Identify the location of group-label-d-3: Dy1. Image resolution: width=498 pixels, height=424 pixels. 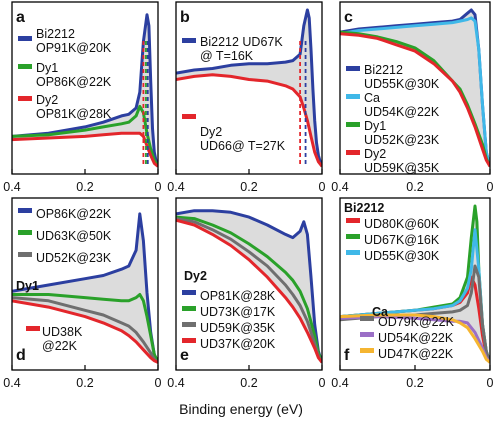
(27, 286).